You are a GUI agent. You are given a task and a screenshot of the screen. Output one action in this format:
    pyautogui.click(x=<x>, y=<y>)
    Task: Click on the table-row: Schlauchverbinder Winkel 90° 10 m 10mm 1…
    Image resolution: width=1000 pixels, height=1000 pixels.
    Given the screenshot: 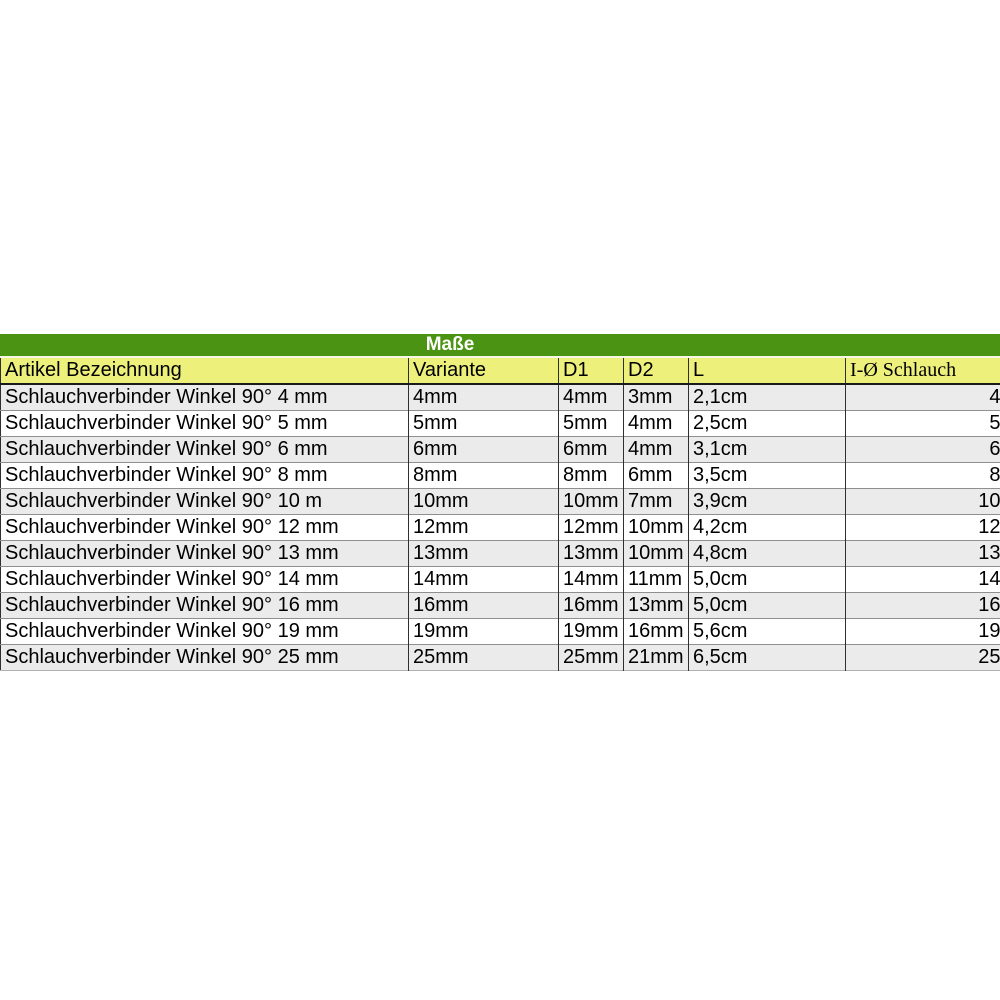 What is the action you would take?
    pyautogui.click(x=500, y=501)
    